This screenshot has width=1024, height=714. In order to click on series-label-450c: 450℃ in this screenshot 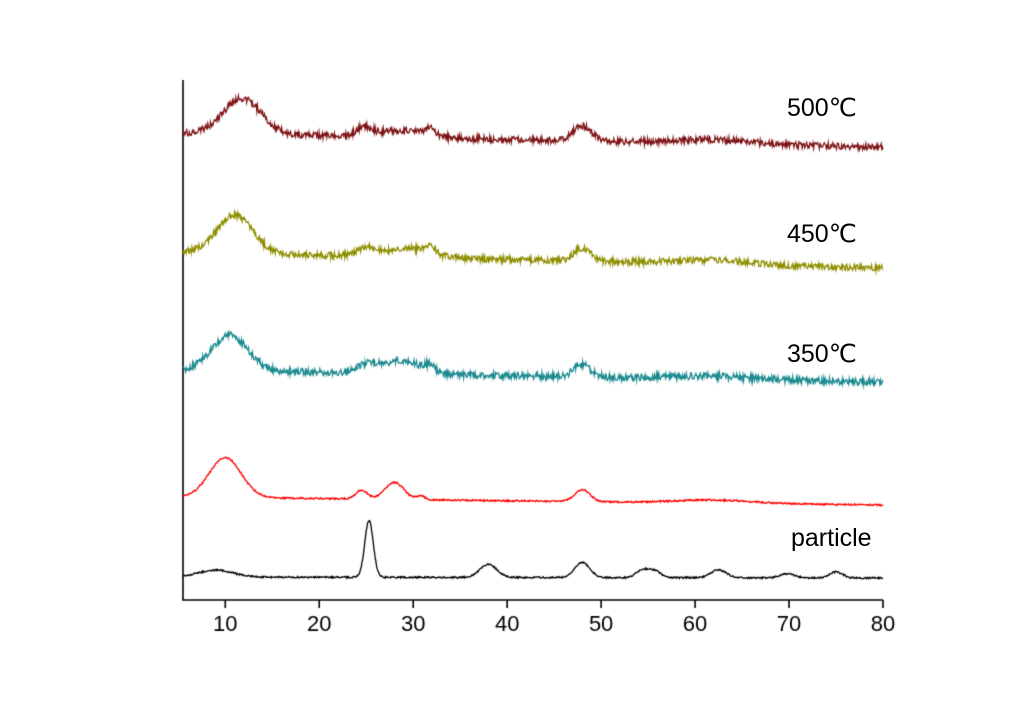, I will do `click(822, 234)`.